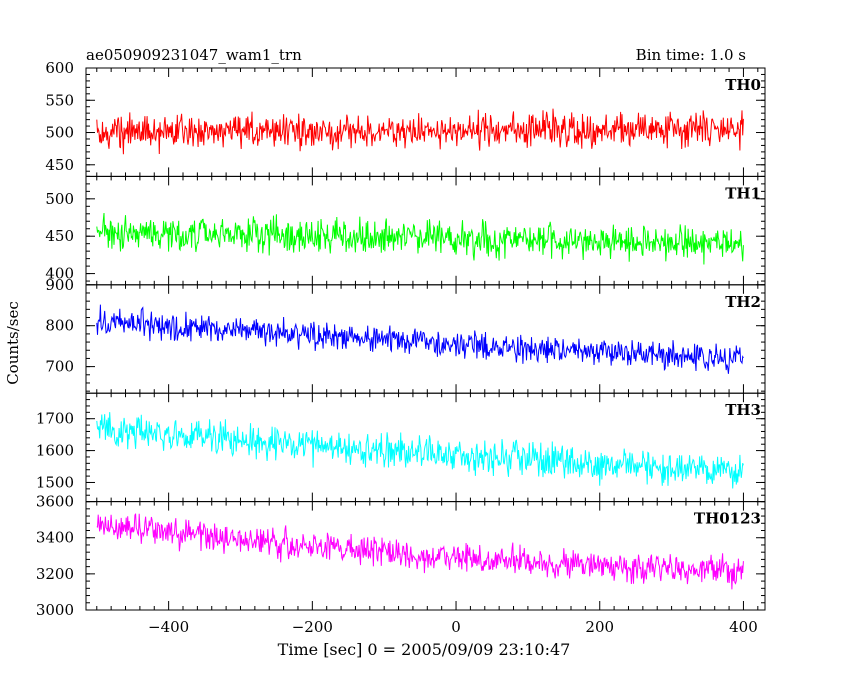 The height and width of the screenshot is (680, 850). I want to click on y-tick-label: 1700, so click(55, 419).